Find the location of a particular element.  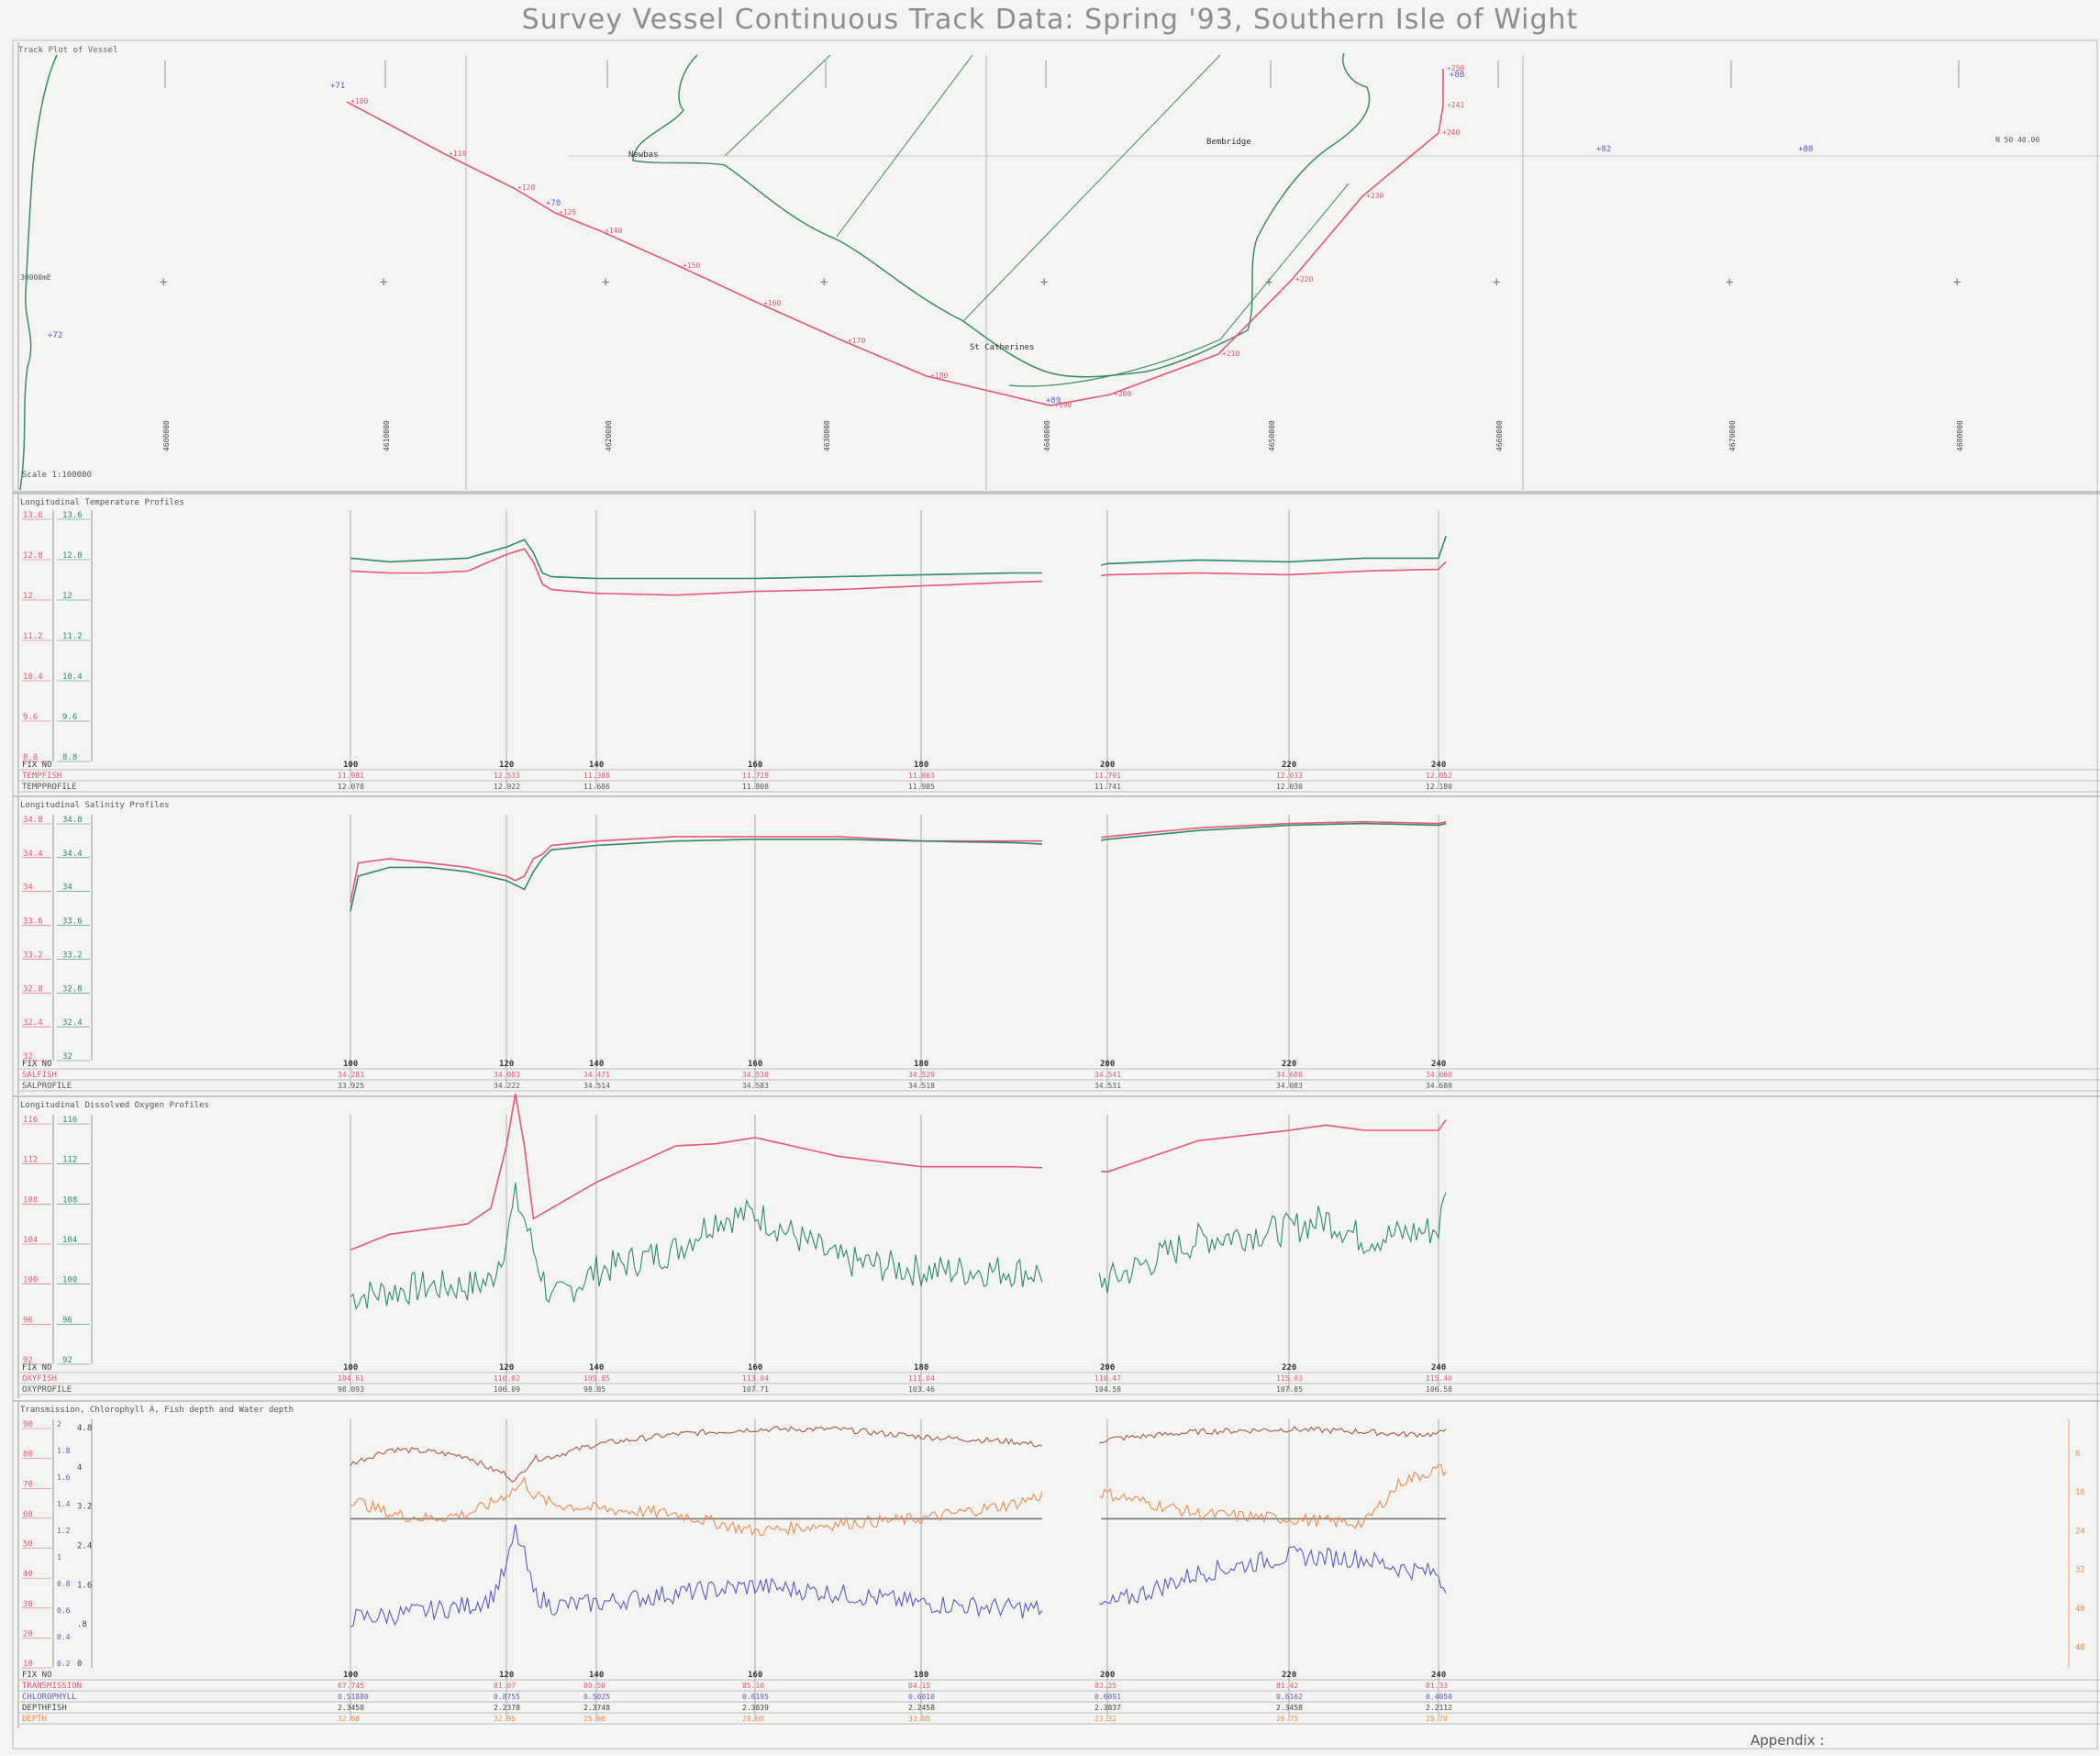

y-tick-label-left: 32.4 is located at coordinates (33, 1023).